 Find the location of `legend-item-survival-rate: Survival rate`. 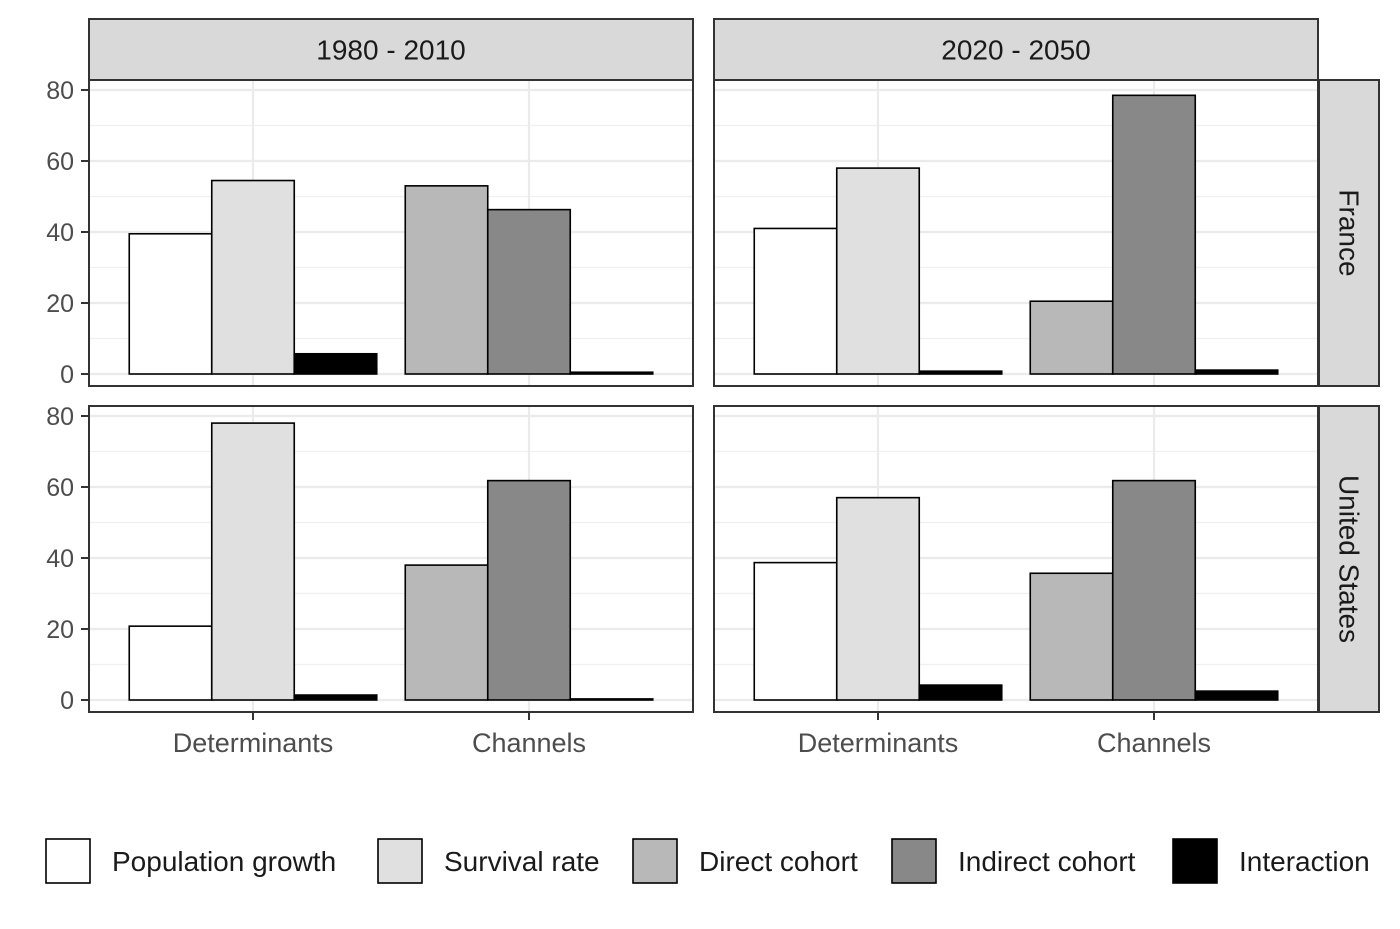

legend-item-survival-rate: Survival rate is located at coordinates (488, 861).